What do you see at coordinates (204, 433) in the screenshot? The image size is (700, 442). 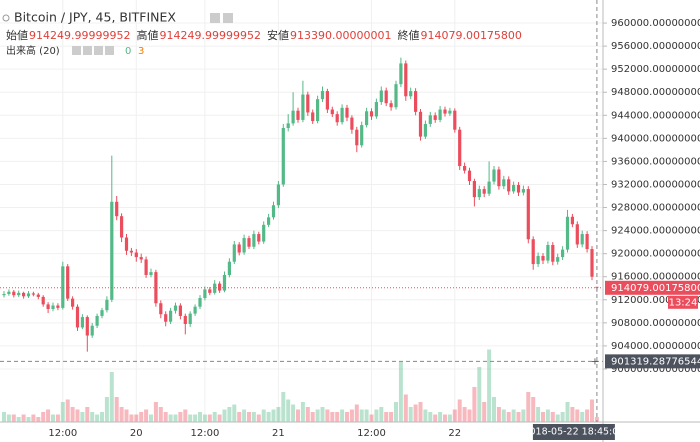 I see `x-tick-label: 12:00` at bounding box center [204, 433].